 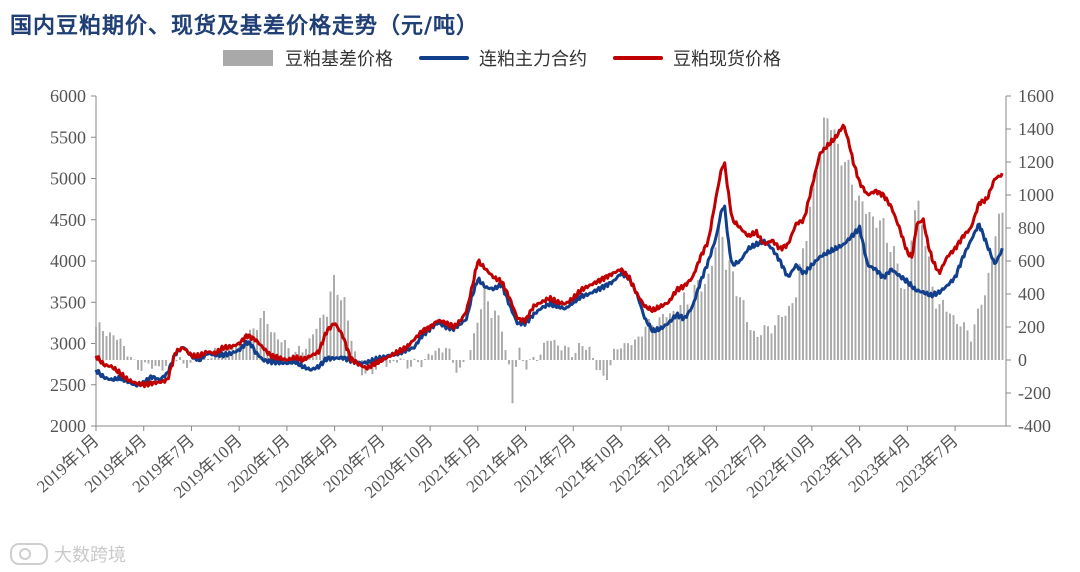 I want to click on legend-swatch-basis, so click(x=248, y=58).